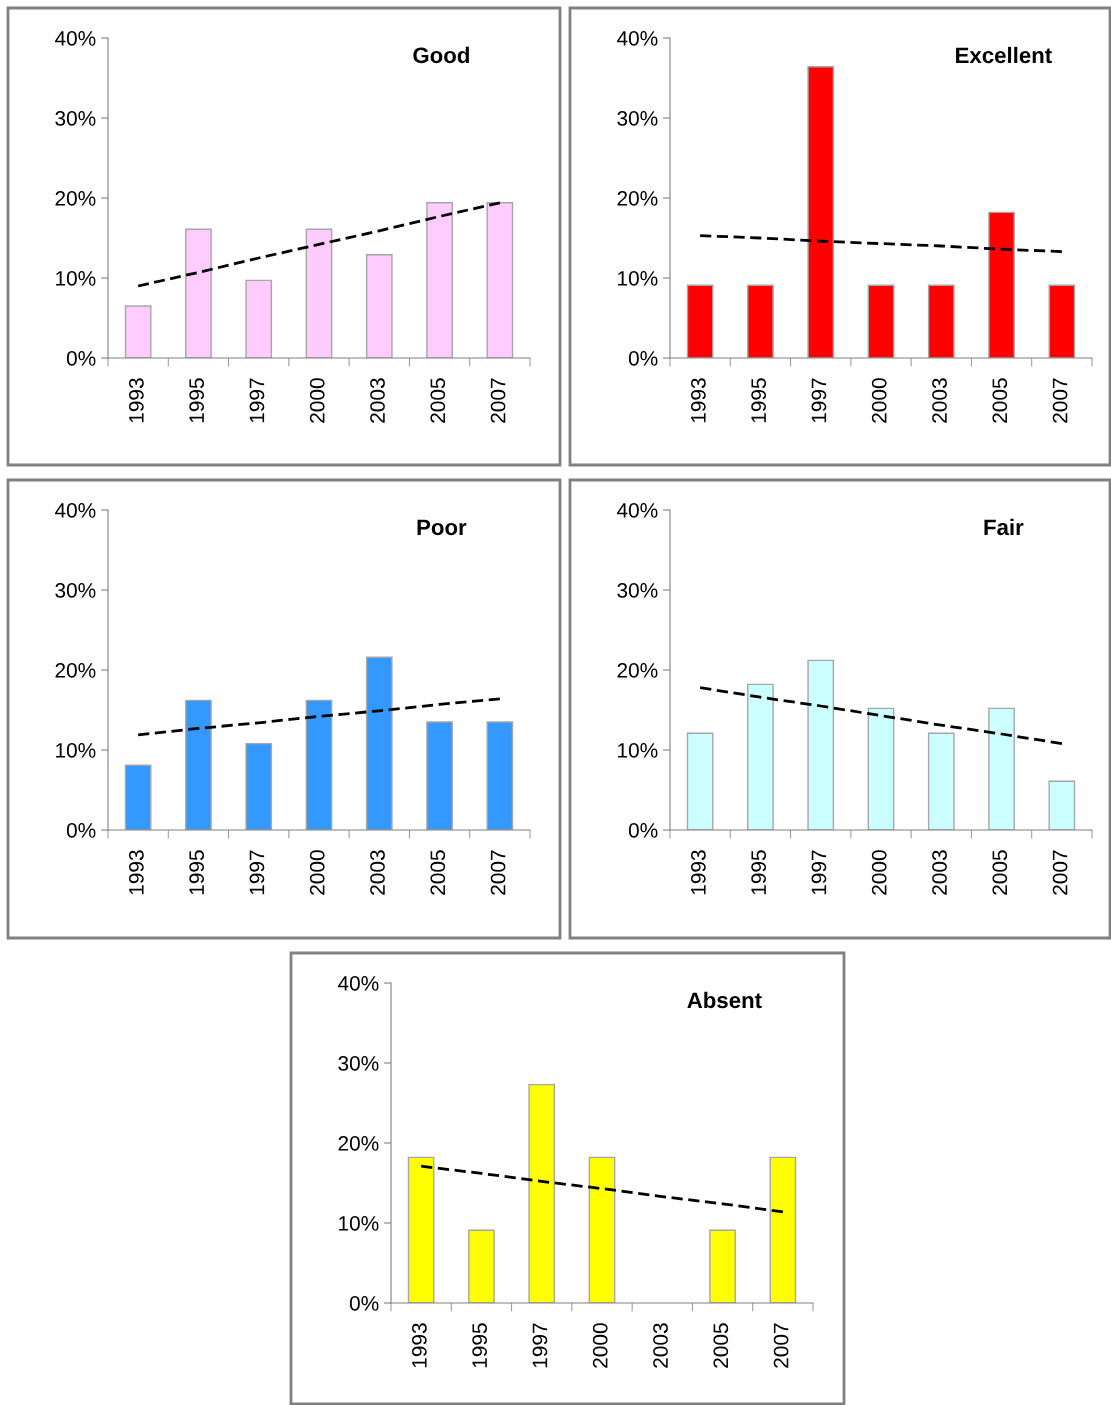 The image size is (1111, 1405). I want to click on chart-title: Good, so click(441, 55).